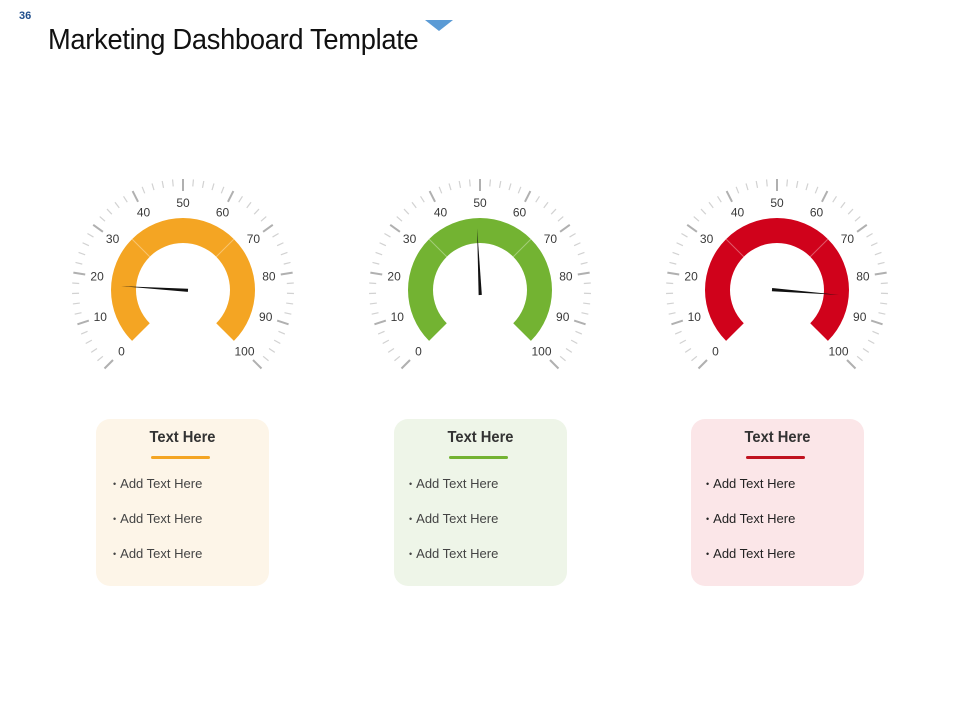 The height and width of the screenshot is (720, 960). What do you see at coordinates (817, 212) in the screenshot?
I see `scale-label: 60` at bounding box center [817, 212].